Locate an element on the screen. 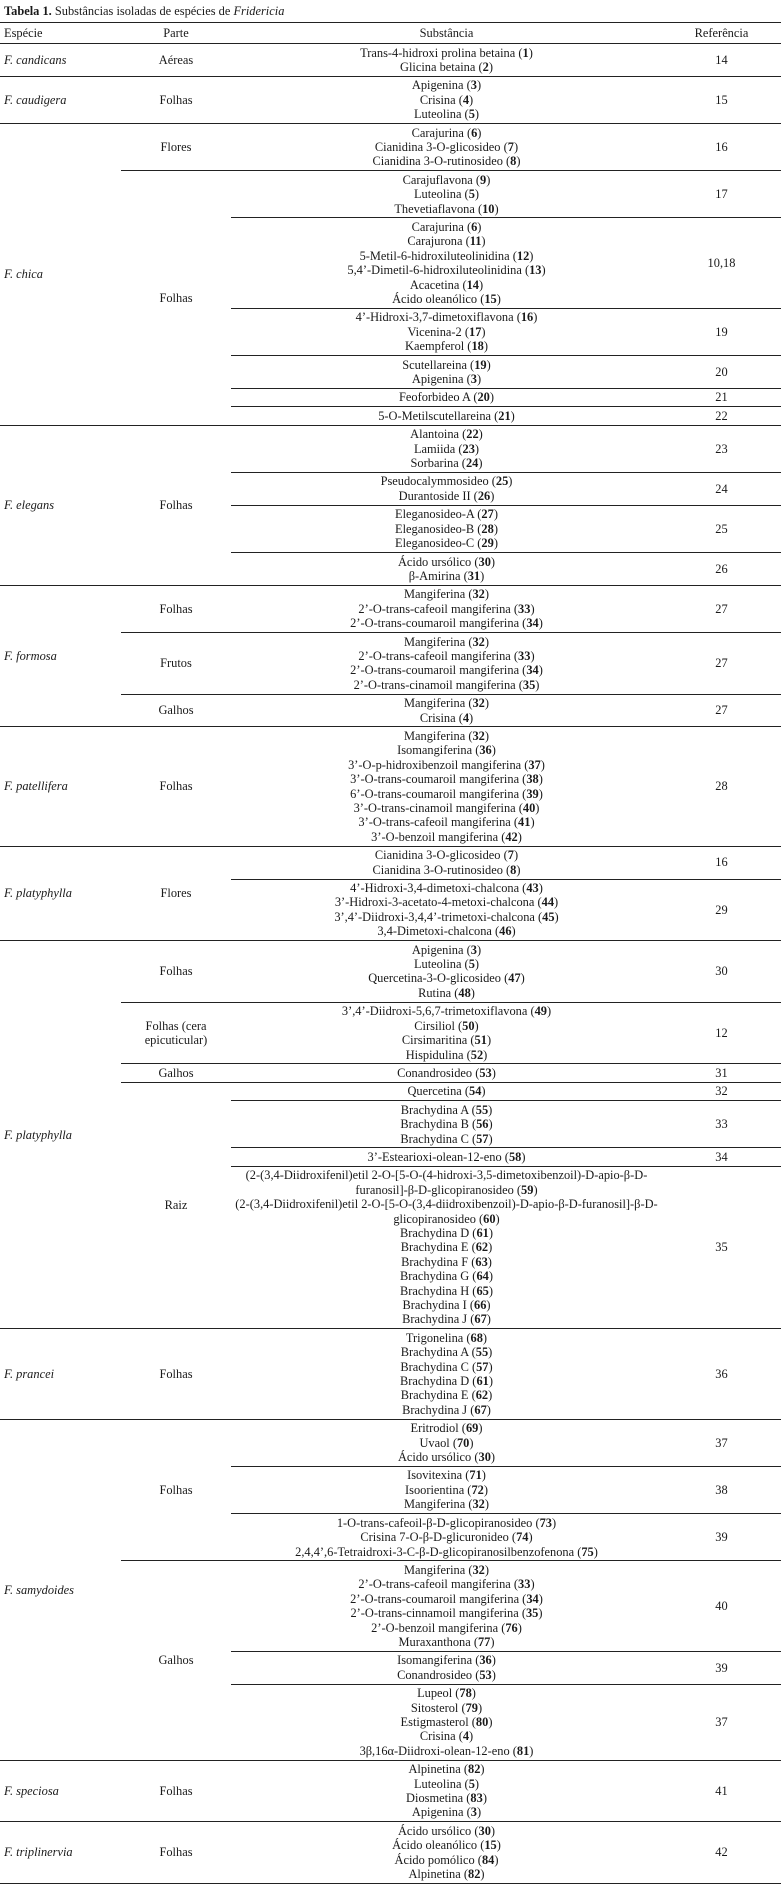  compound-number: 60 is located at coordinates (489, 1218).